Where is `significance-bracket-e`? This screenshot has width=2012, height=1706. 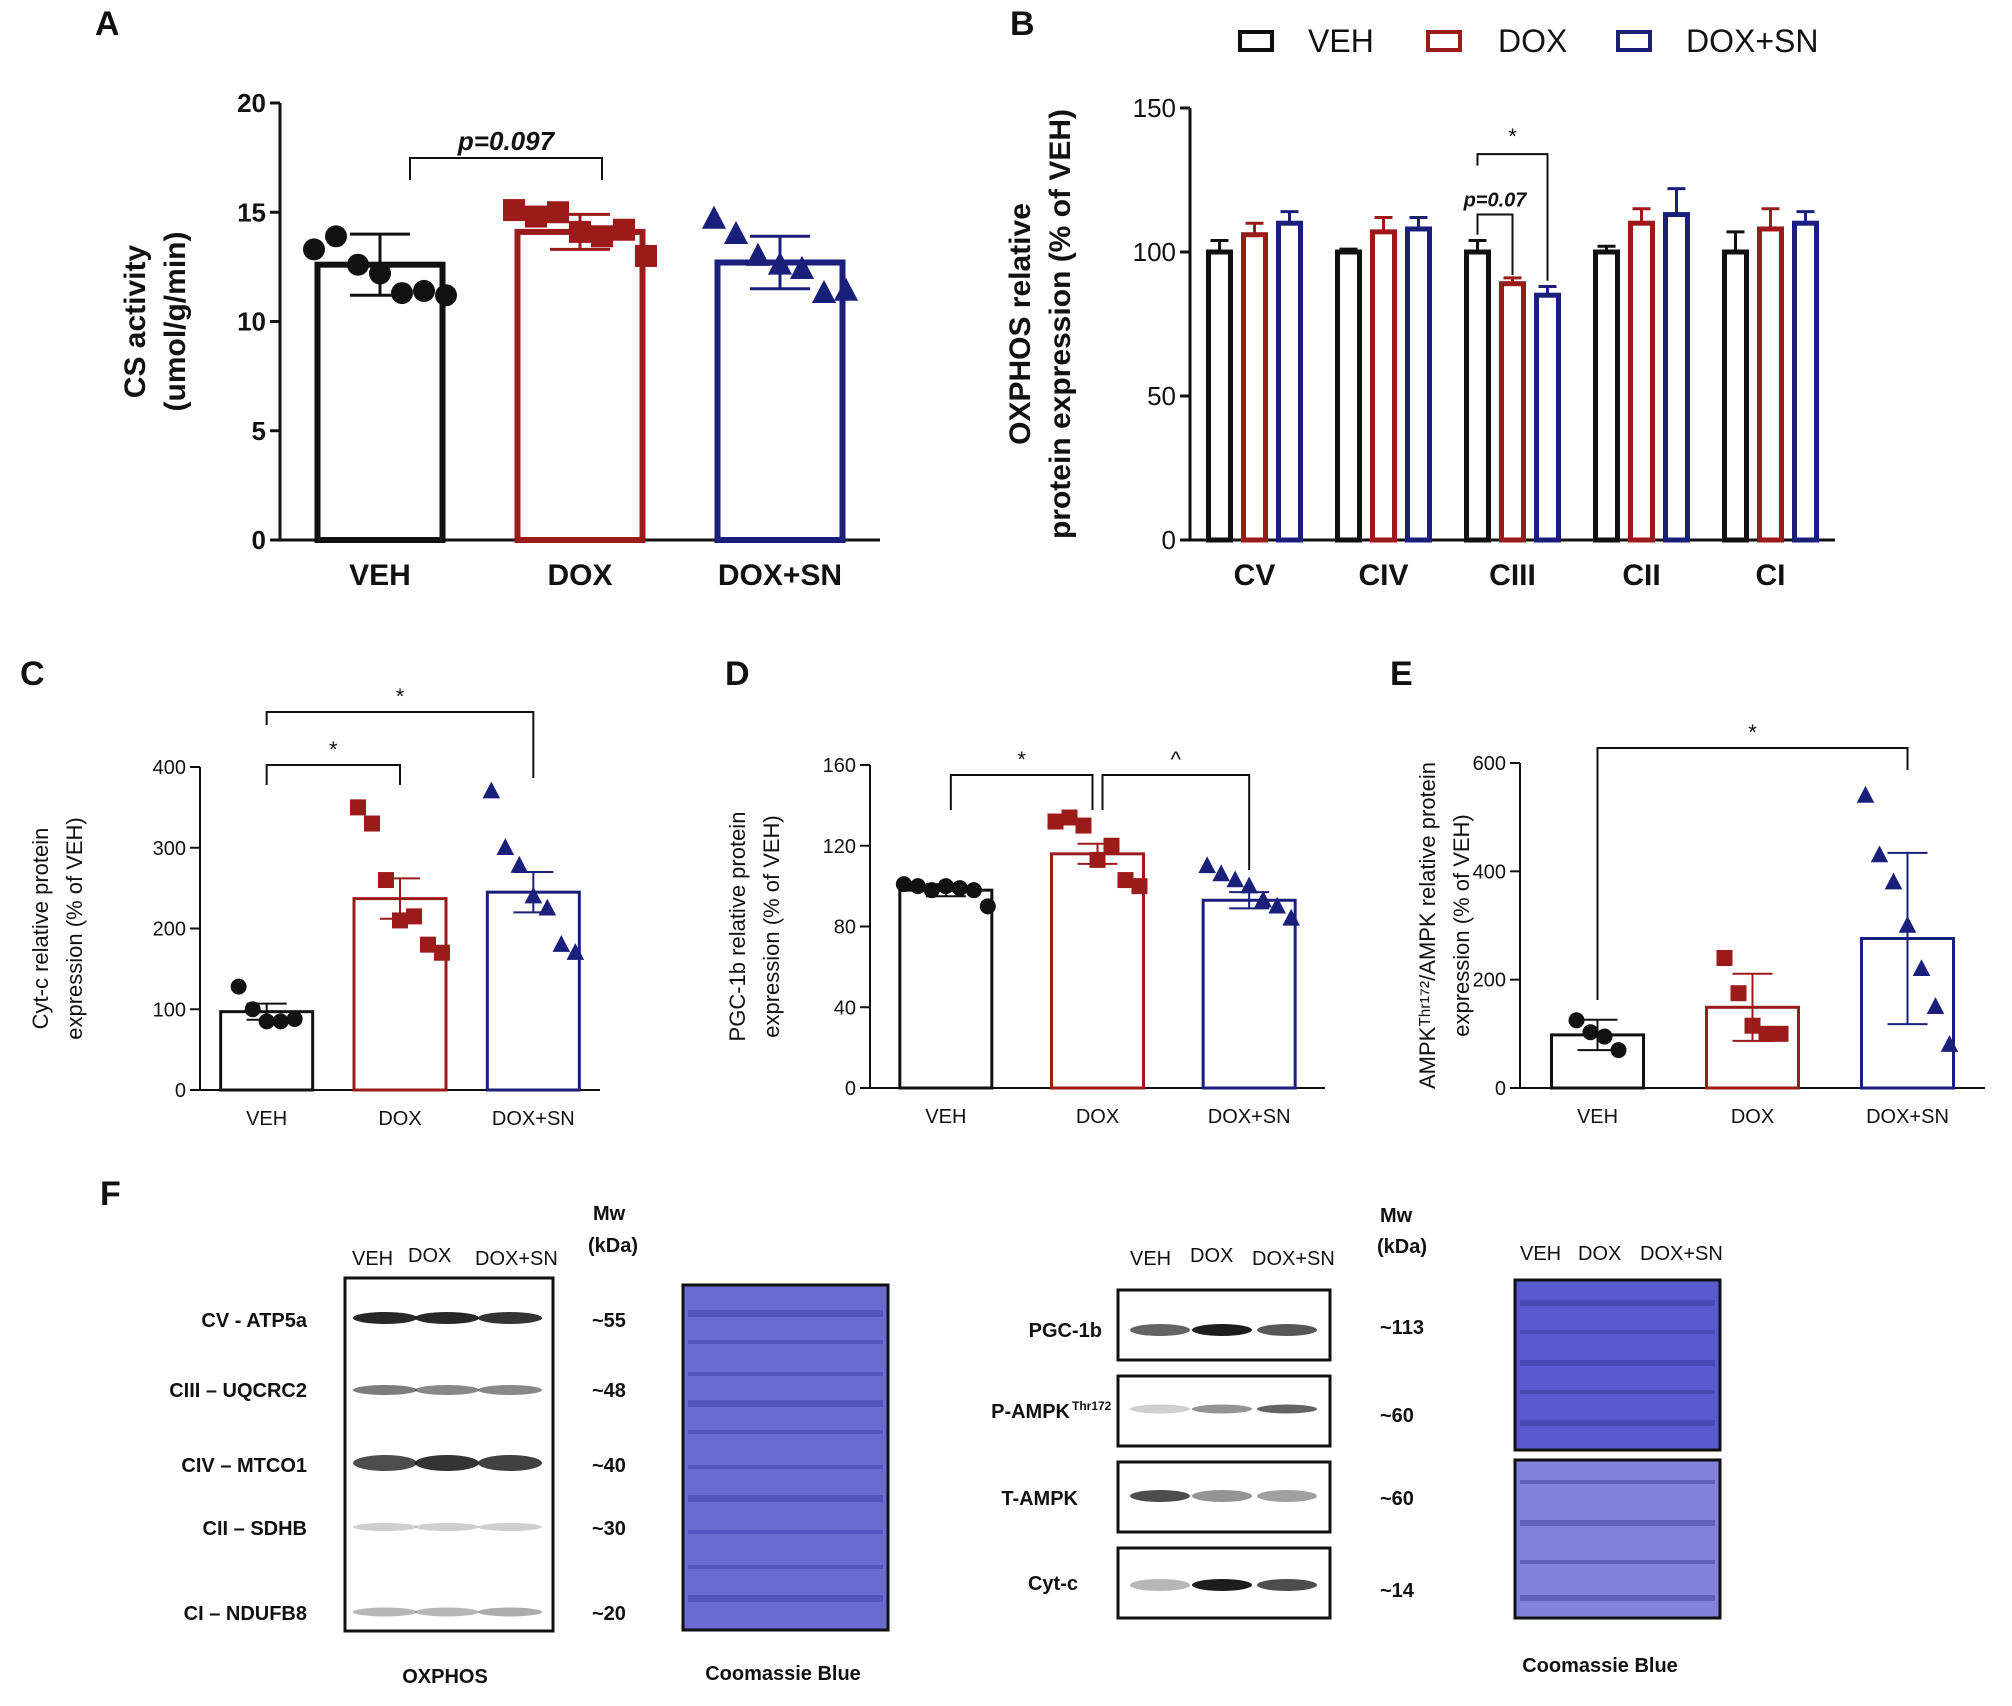 significance-bracket-e is located at coordinates (1752, 873).